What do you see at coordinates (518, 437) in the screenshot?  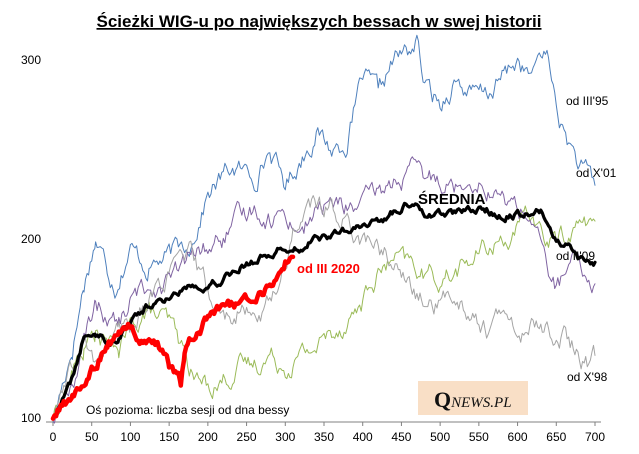 I see `x-tick-label: 600` at bounding box center [518, 437].